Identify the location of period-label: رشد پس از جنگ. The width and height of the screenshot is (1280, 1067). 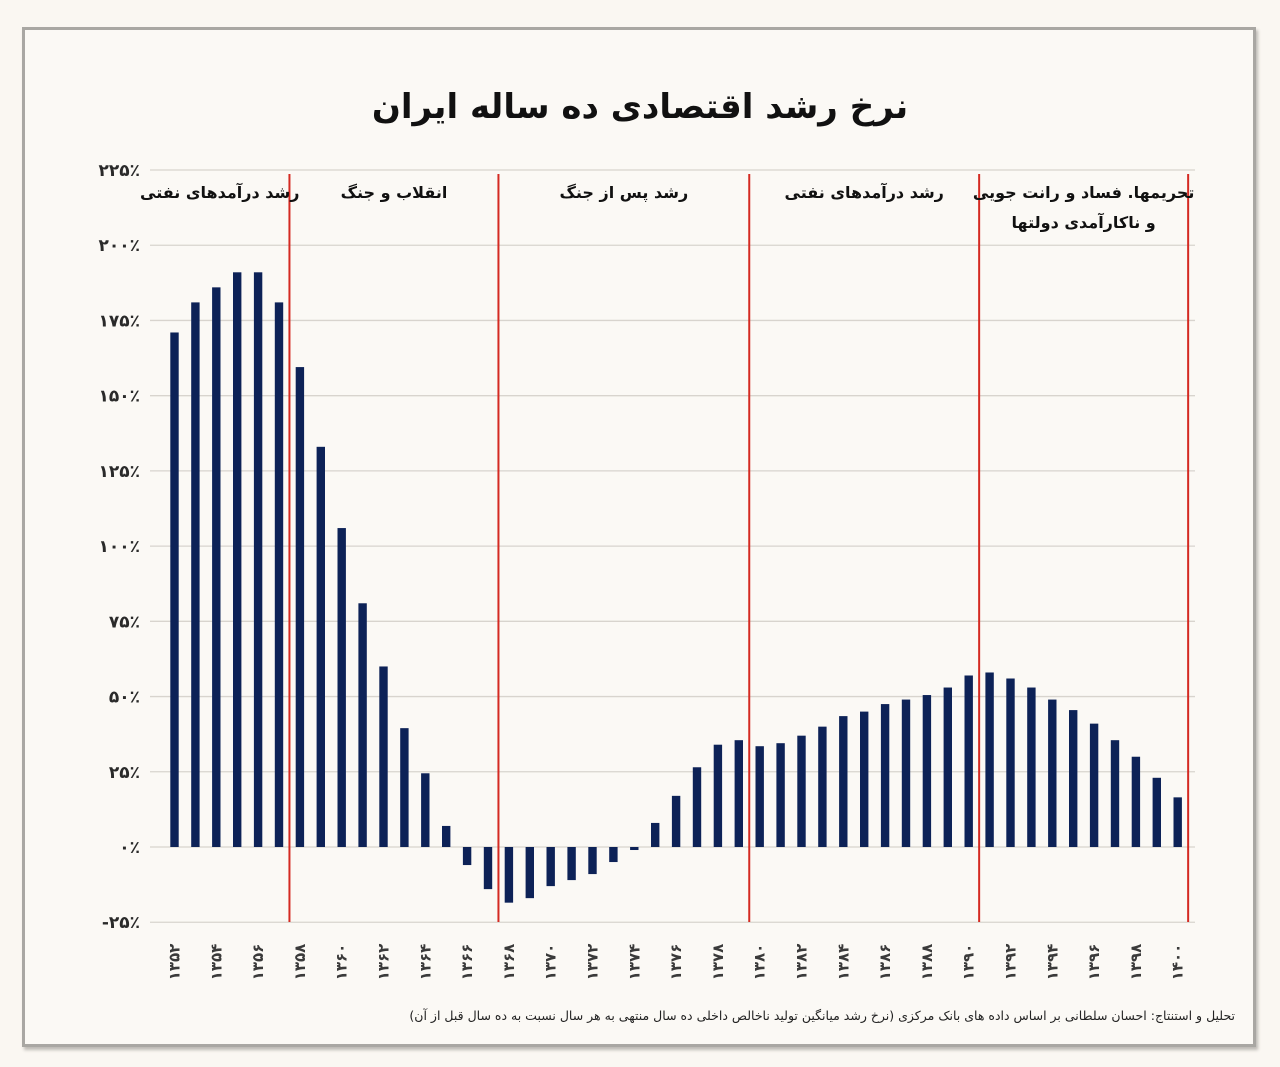
(624, 193).